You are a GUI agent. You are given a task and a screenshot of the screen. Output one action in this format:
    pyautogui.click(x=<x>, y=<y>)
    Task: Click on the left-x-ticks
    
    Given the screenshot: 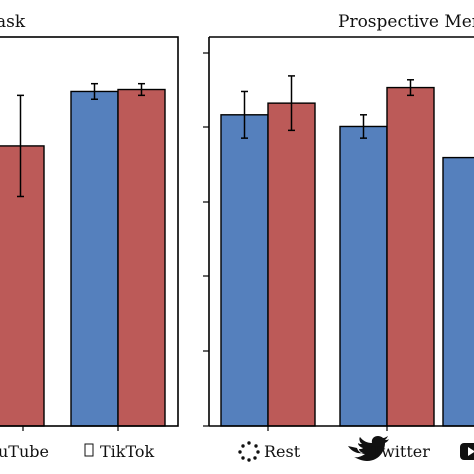 What is the action you would take?
    pyautogui.click(x=70, y=428)
    